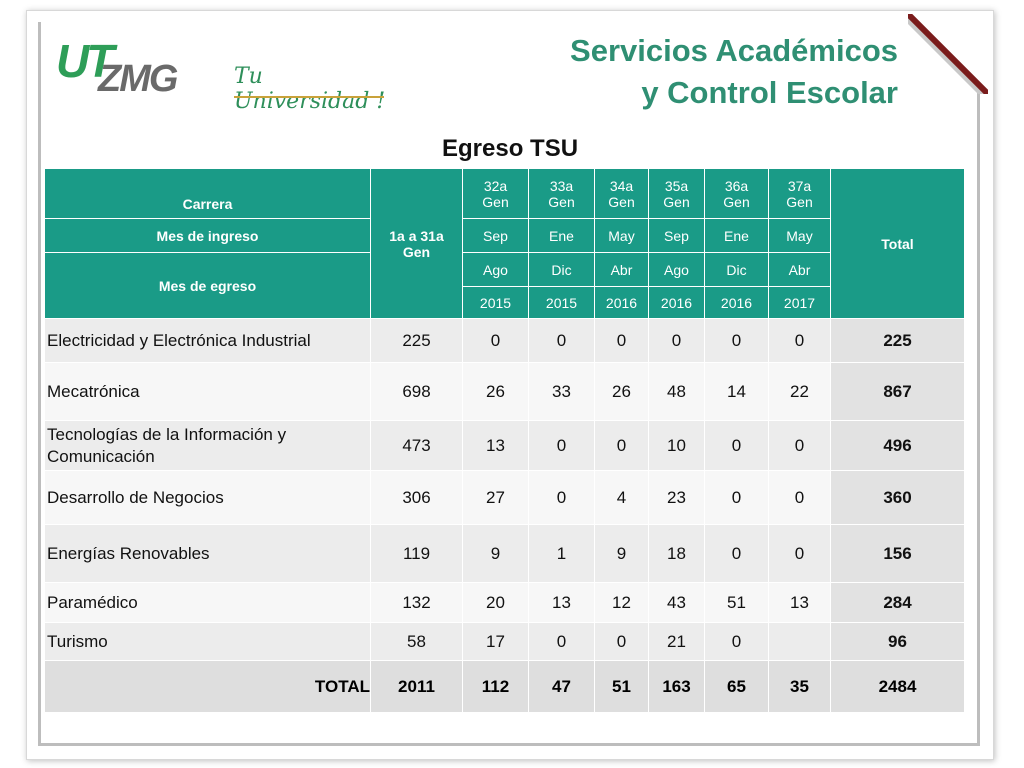 This screenshot has width=1024, height=768. What do you see at coordinates (948, 54) in the screenshot?
I see `page-corner-fold-icon` at bounding box center [948, 54].